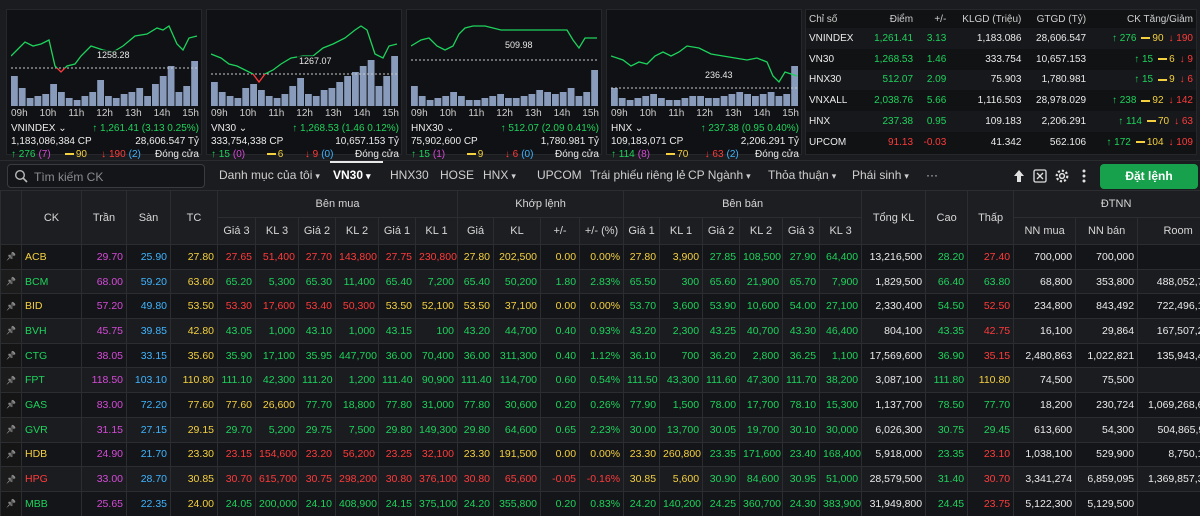 The width and height of the screenshot is (1200, 516). What do you see at coordinates (1045, 306) in the screenshot?
I see `price-cell: 234,800` at bounding box center [1045, 306].